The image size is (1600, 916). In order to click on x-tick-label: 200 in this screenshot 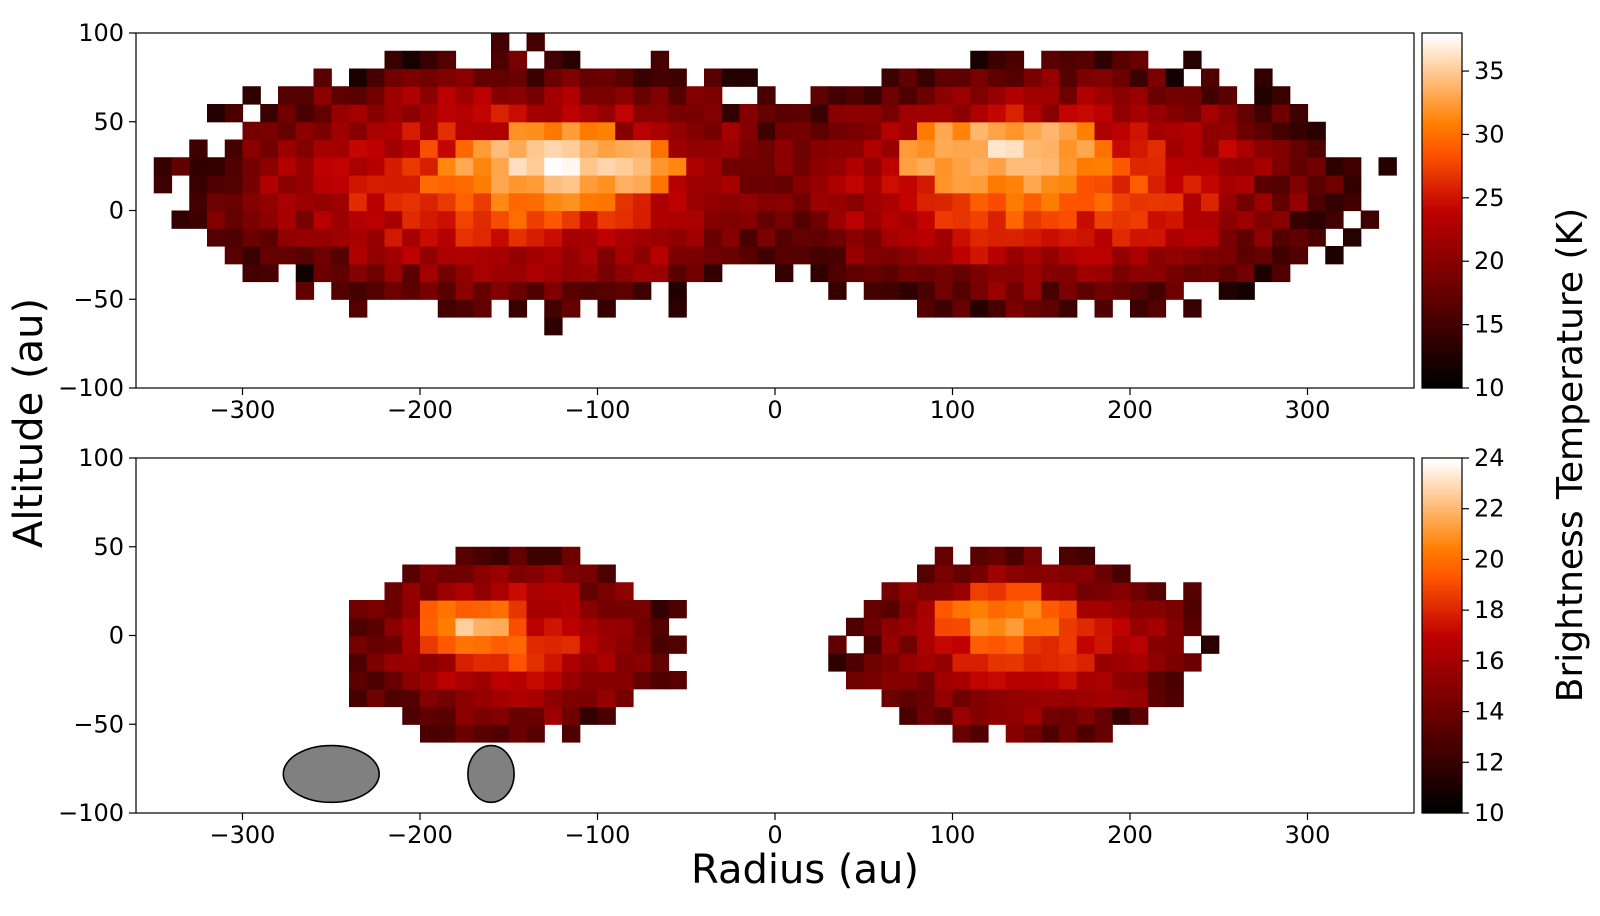, I will do `click(1130, 835)`.